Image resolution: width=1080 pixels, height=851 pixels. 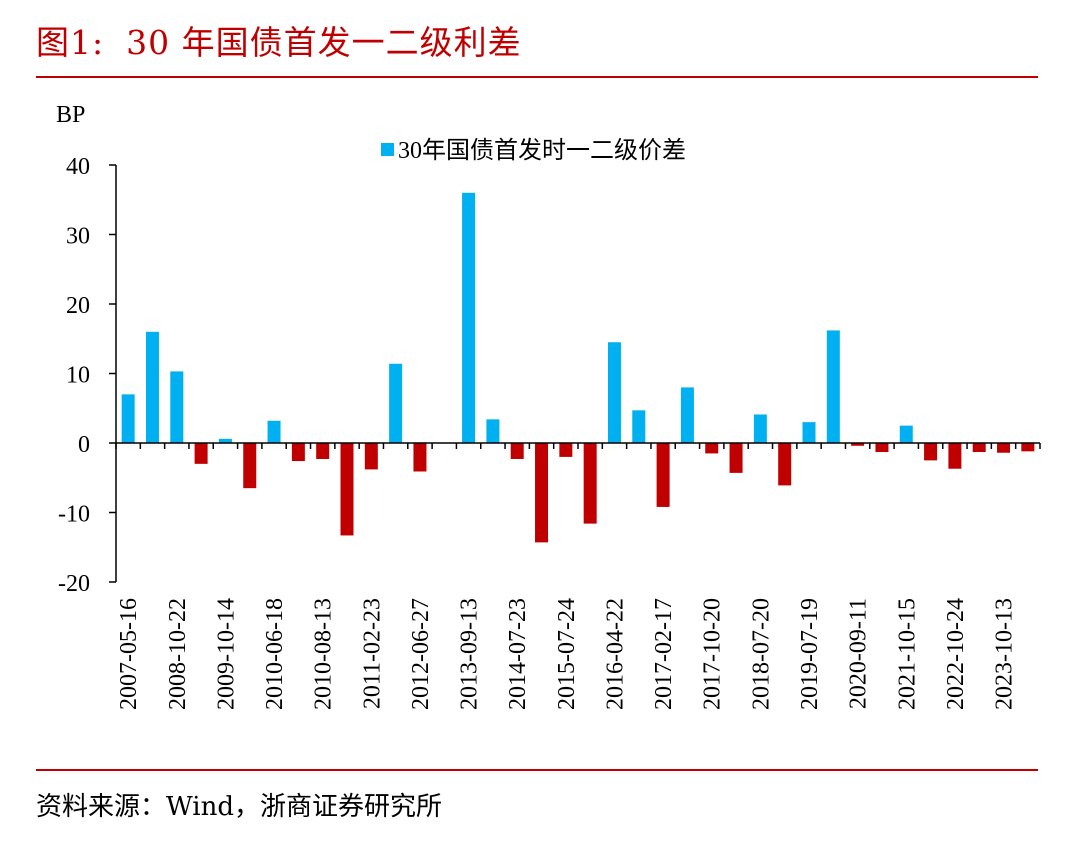 What do you see at coordinates (761, 654) in the screenshot?
I see `x-tick-label: 2018-07-20` at bounding box center [761, 654].